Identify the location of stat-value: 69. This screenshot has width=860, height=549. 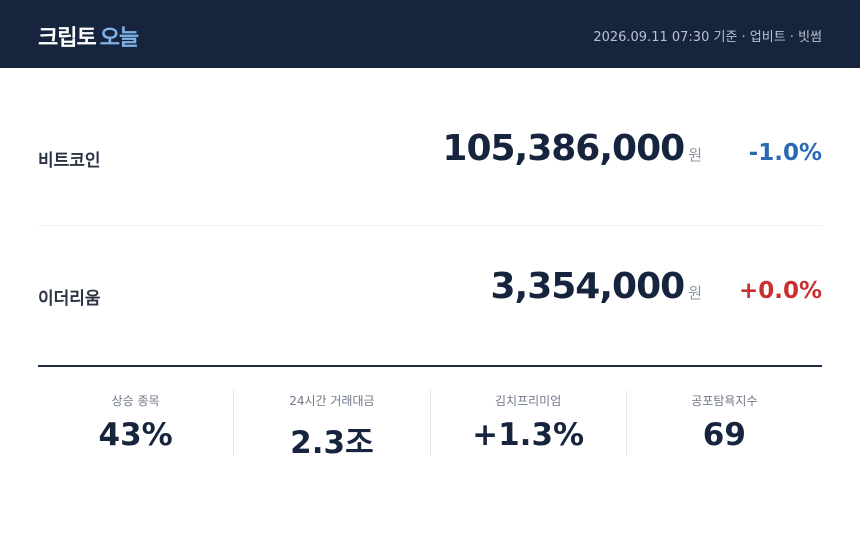
(724, 435).